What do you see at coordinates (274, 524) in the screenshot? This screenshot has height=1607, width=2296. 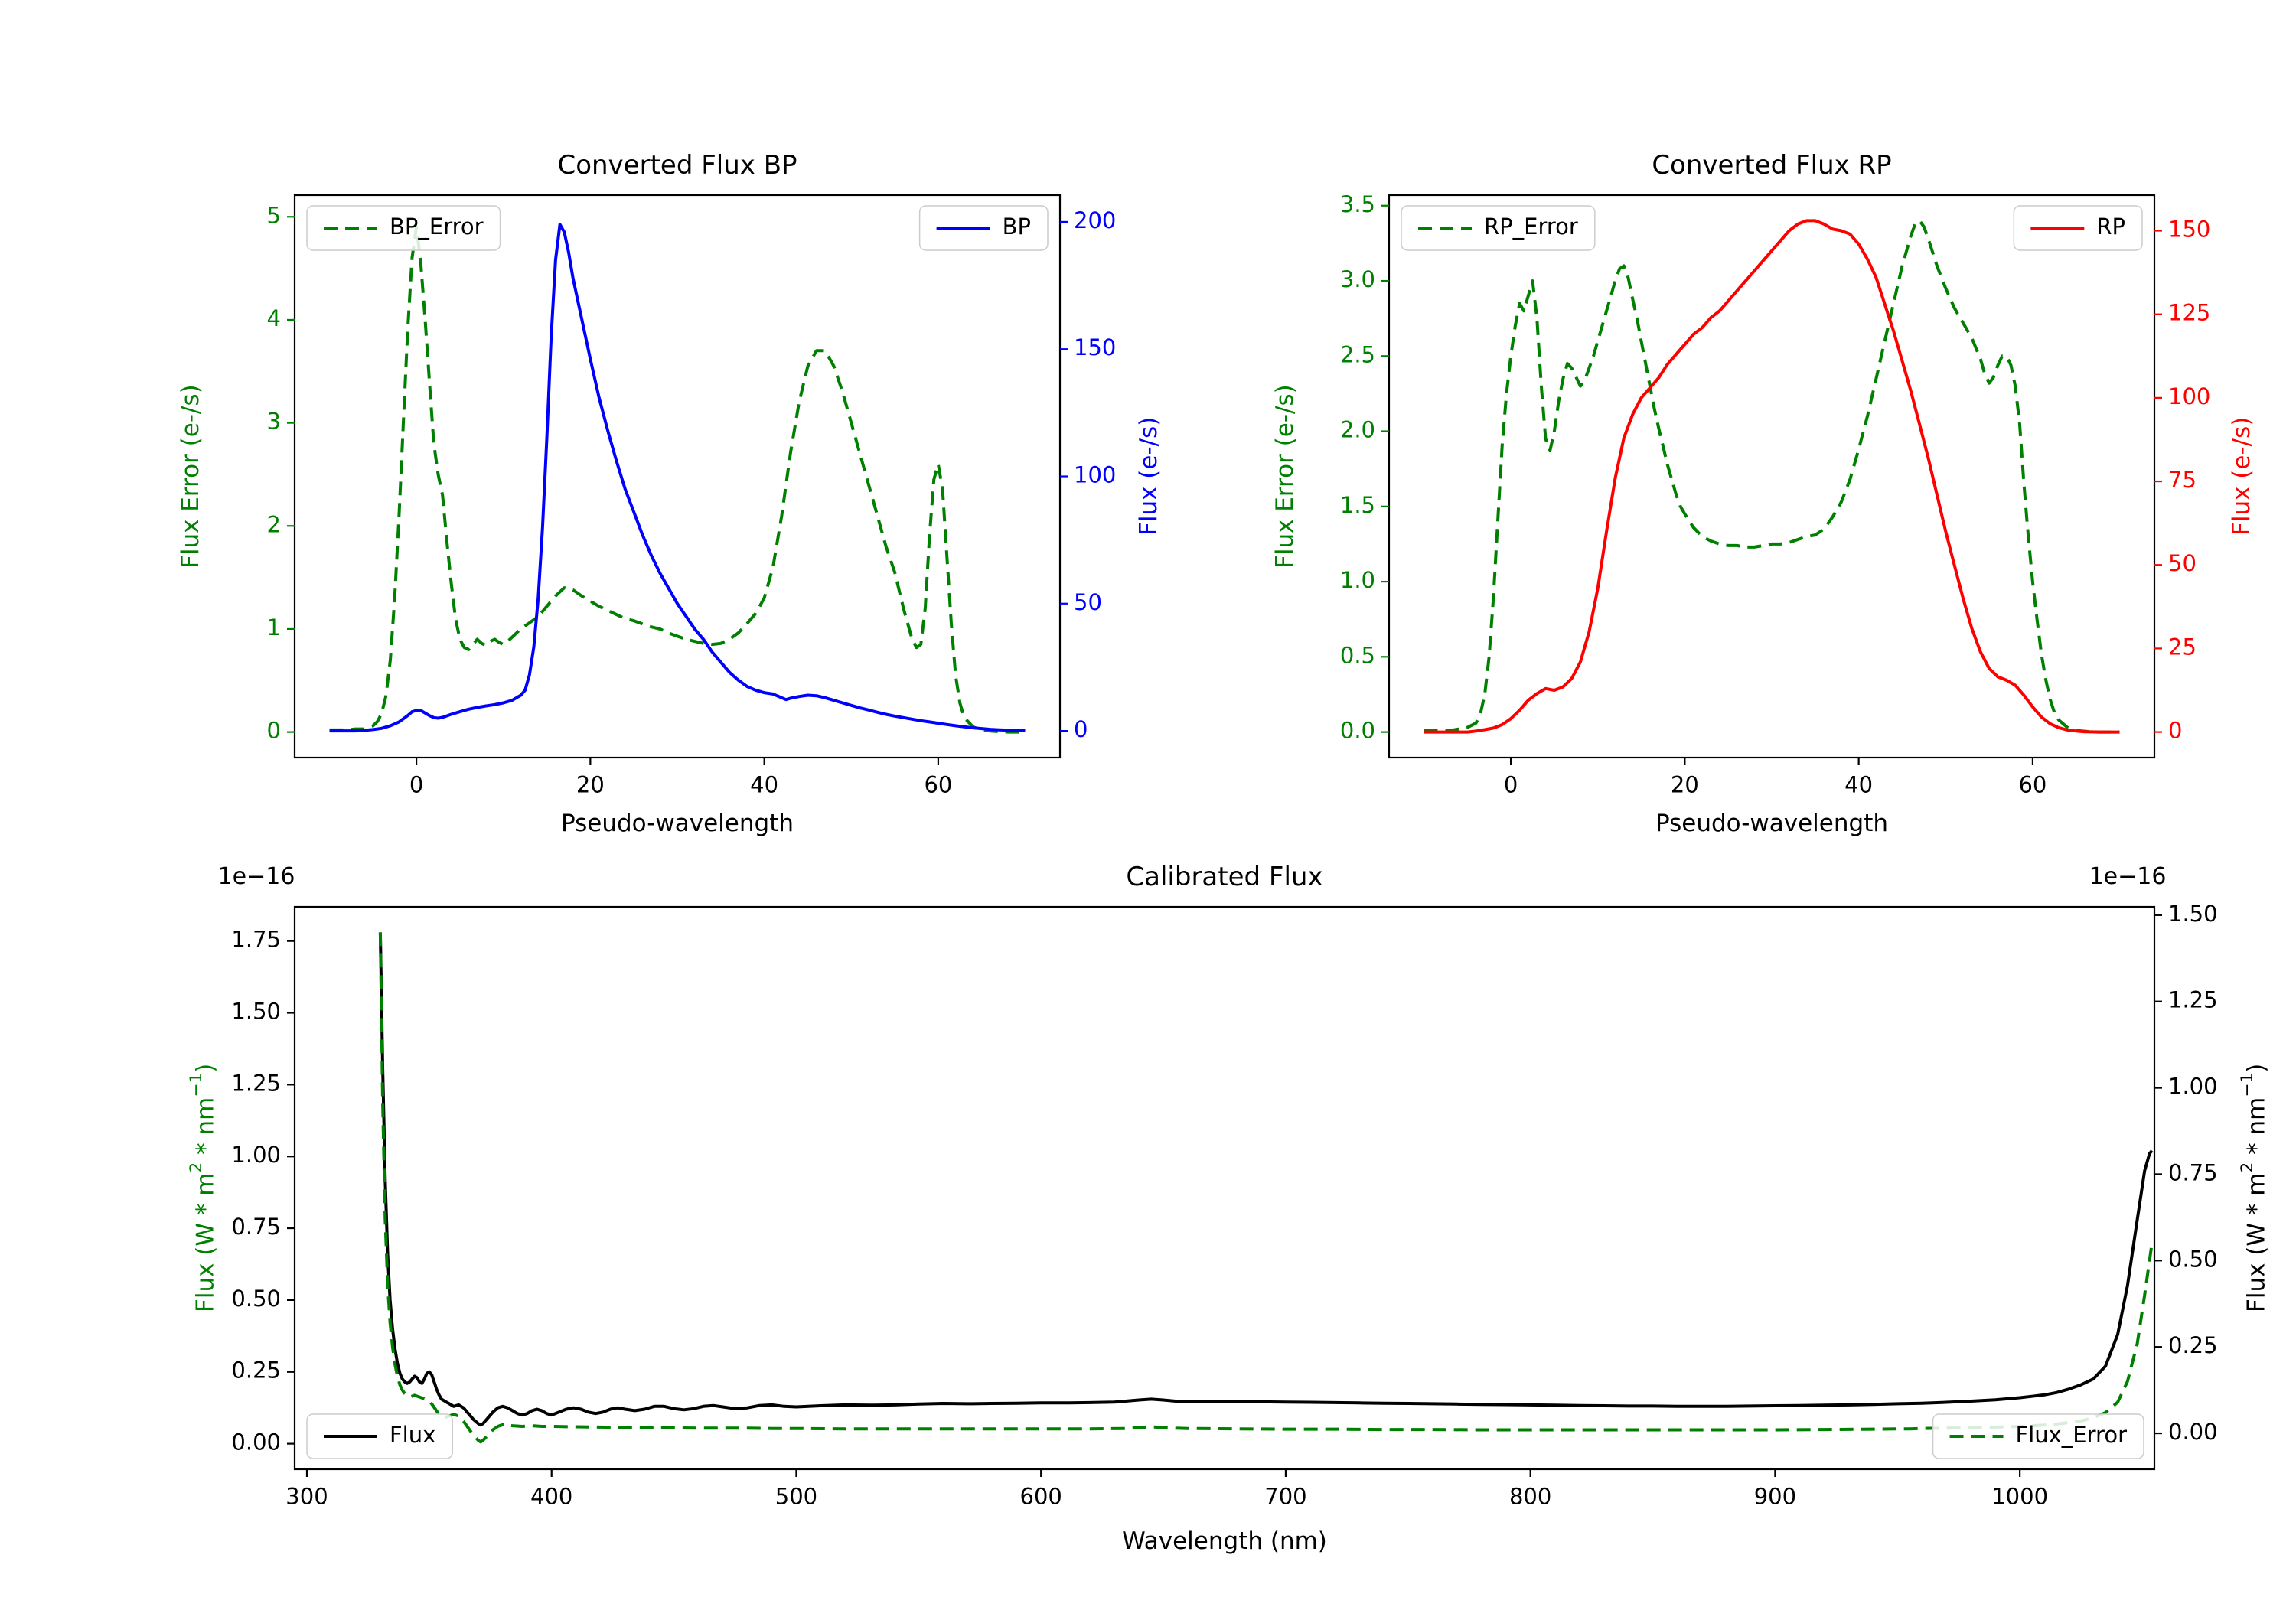 I see `svg-text: 2` at bounding box center [274, 524].